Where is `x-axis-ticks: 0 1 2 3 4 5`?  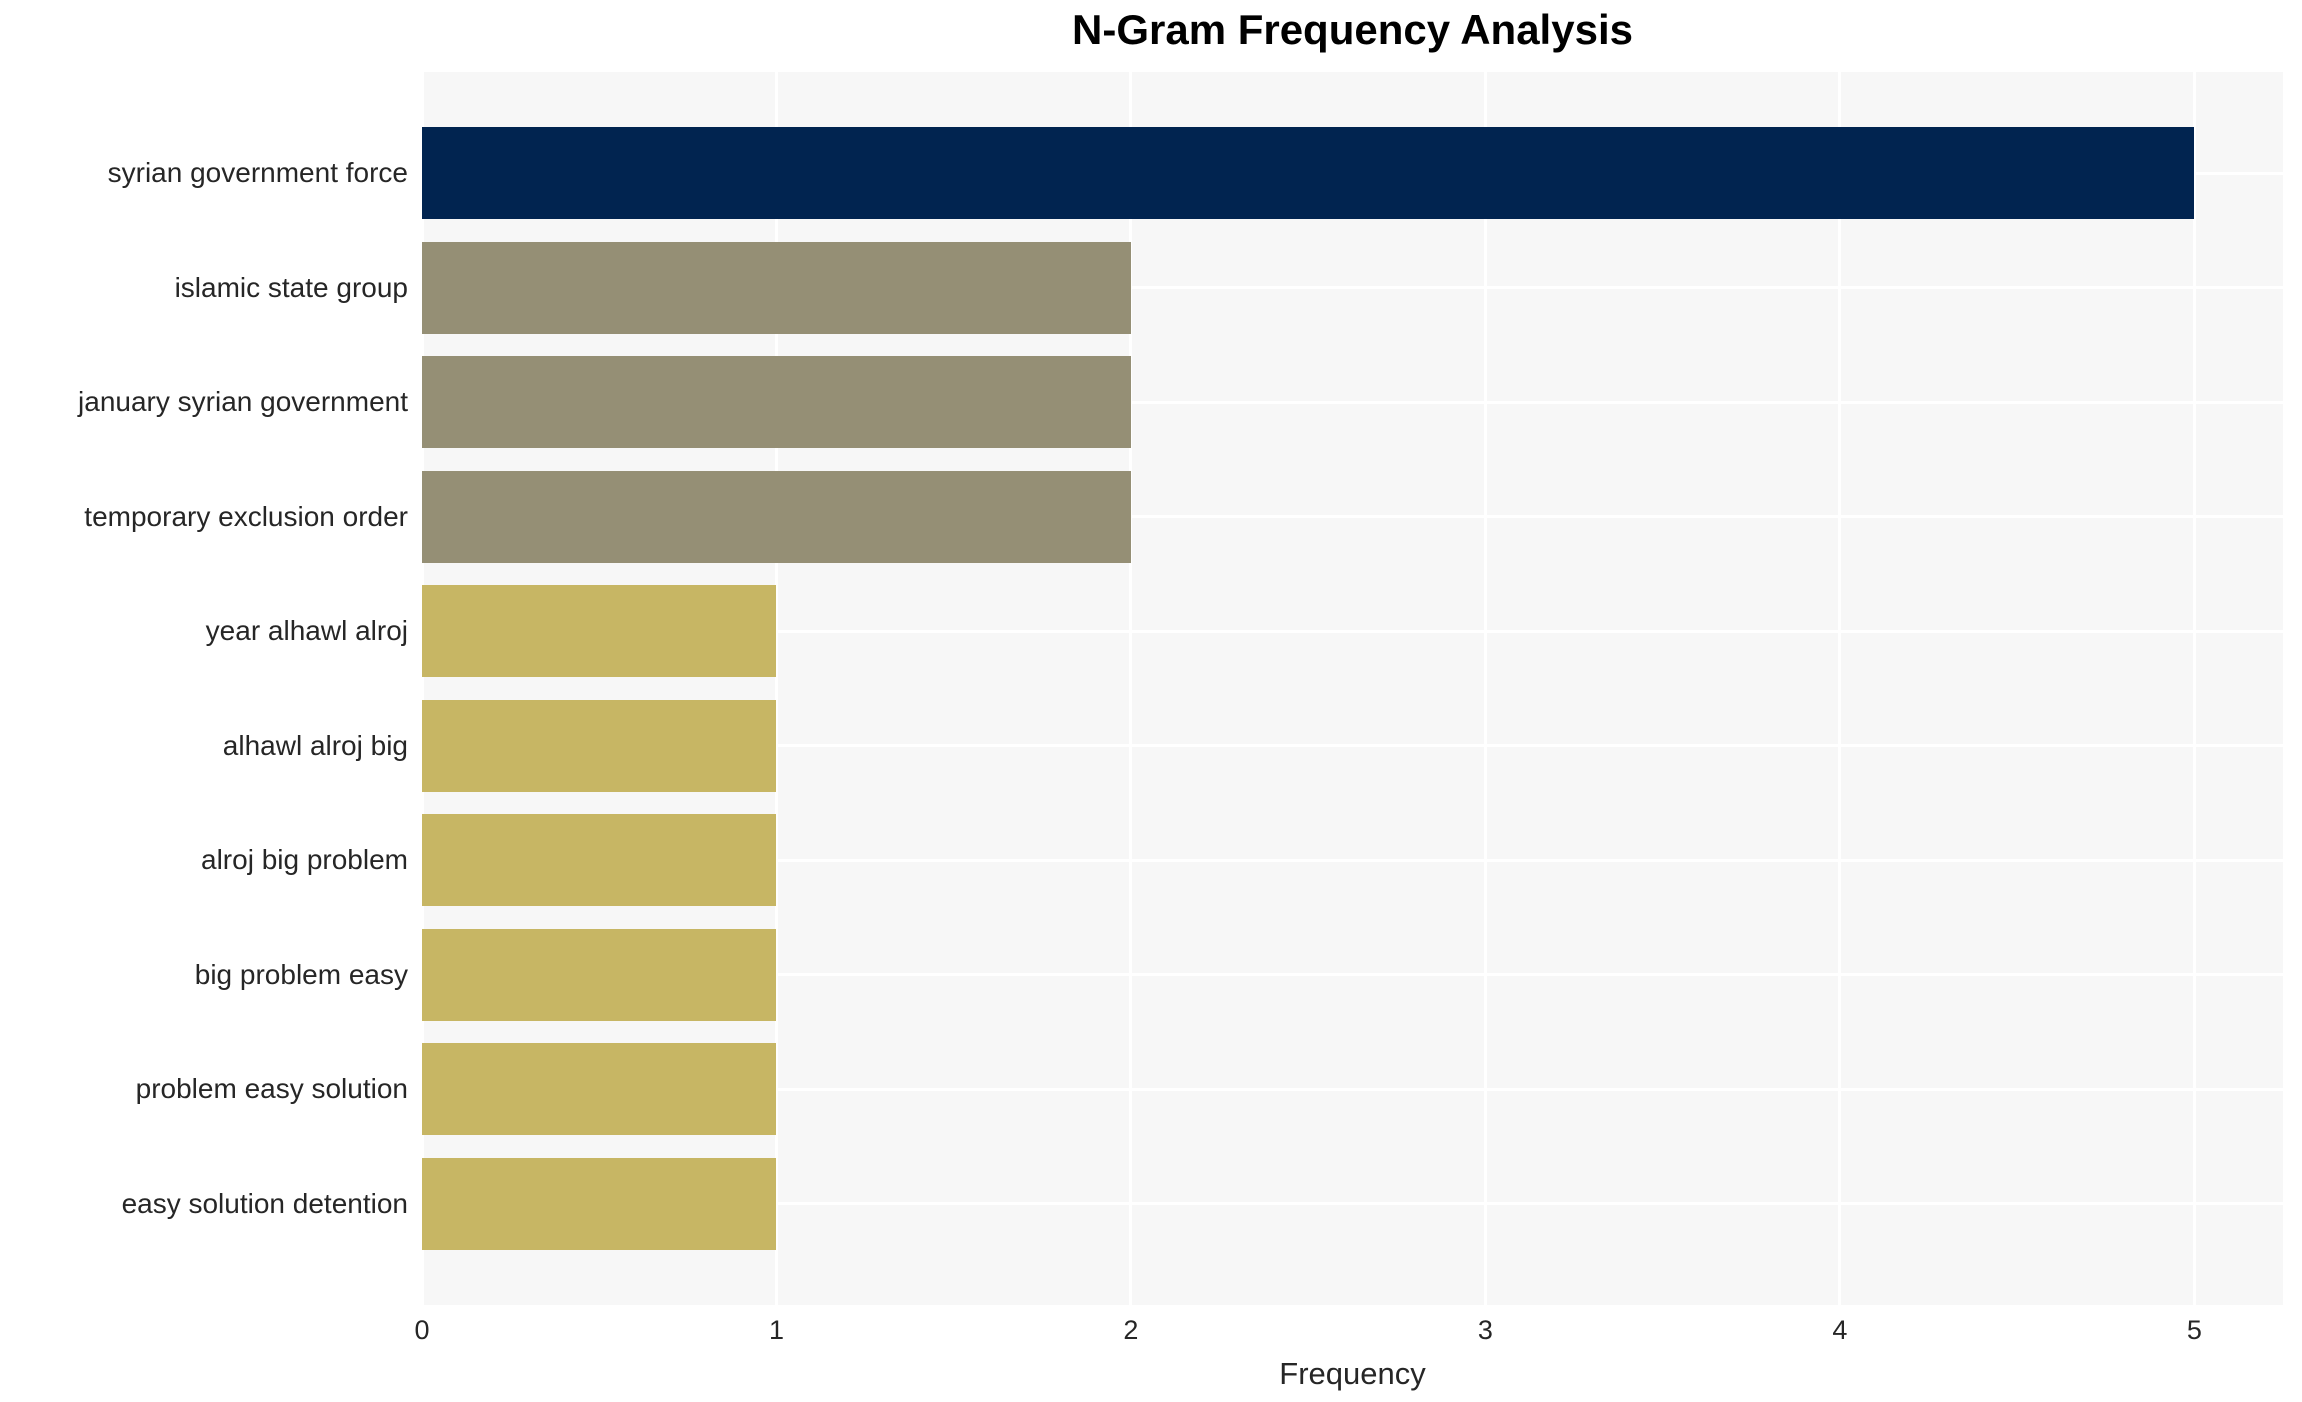
x-axis-ticks: 0 1 2 3 4 5 is located at coordinates (1348, 1332).